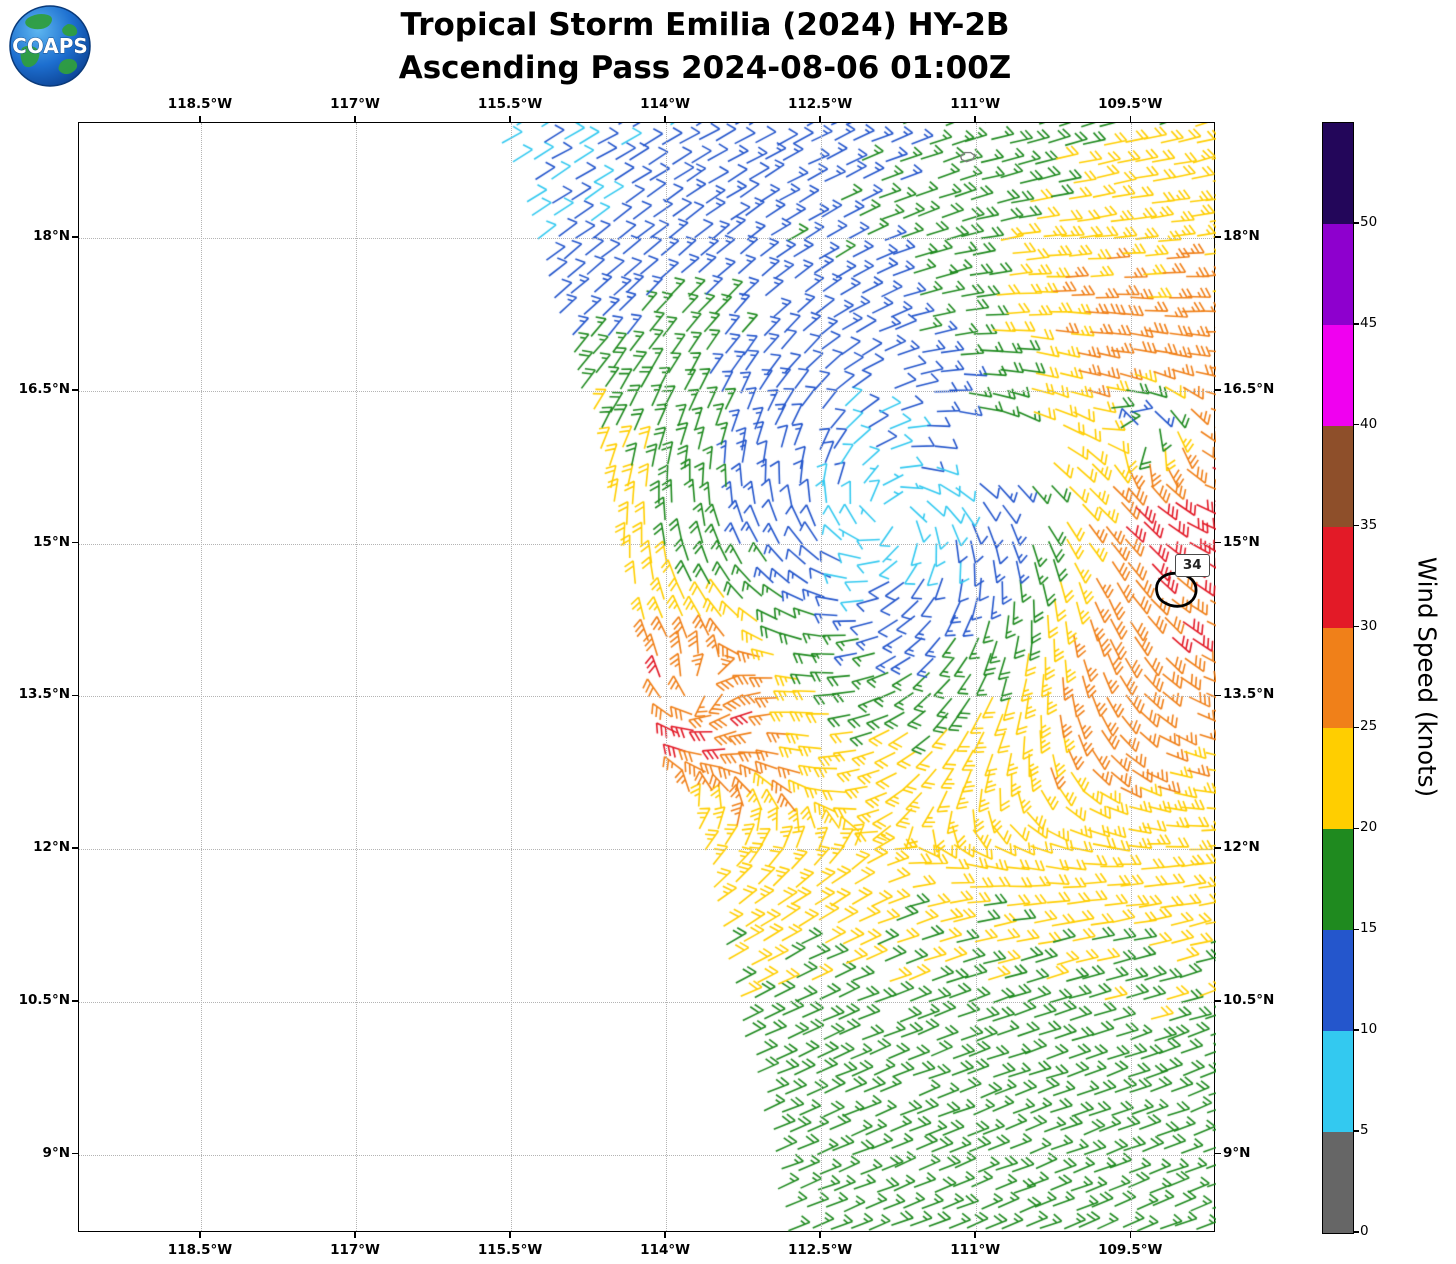 This screenshot has height=1264, width=1456. Describe the element at coordinates (1369, 524) in the screenshot. I see `colorbar-tick-label: 35` at that location.